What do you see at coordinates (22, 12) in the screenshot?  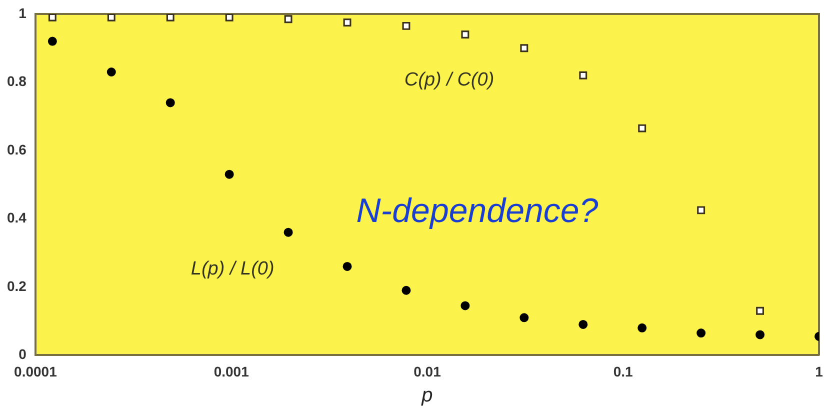 I see `y-tick-label: 1` at bounding box center [22, 12].